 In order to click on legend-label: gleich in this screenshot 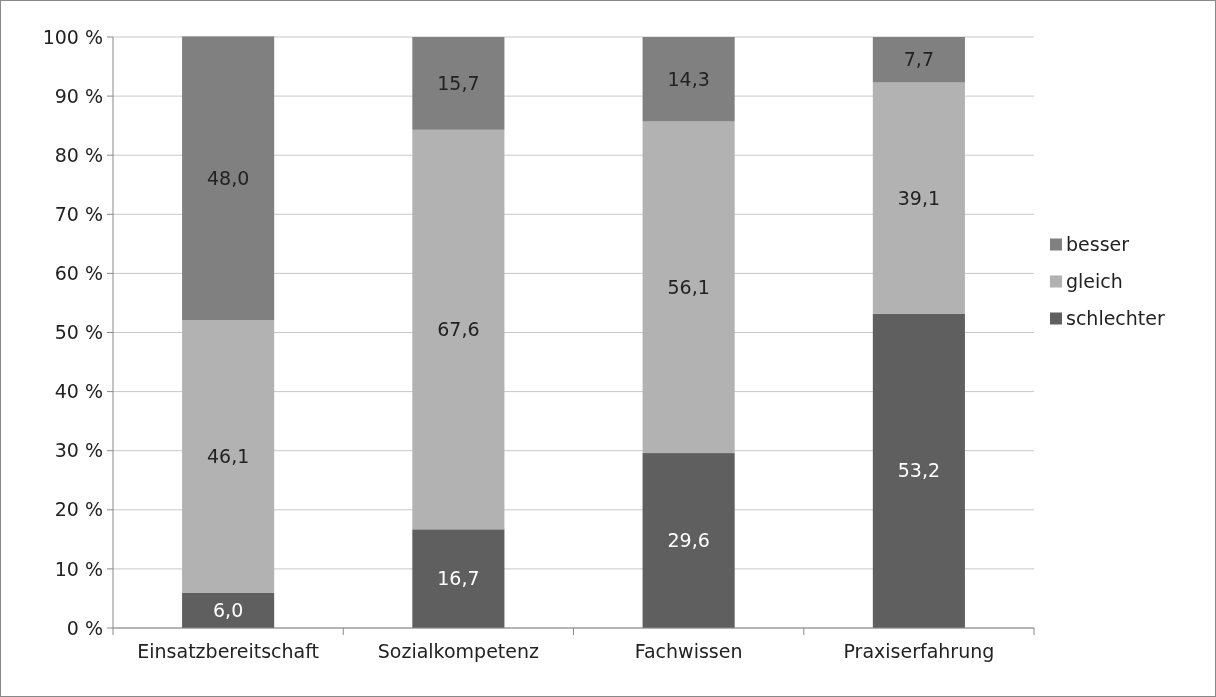, I will do `click(1094, 281)`.